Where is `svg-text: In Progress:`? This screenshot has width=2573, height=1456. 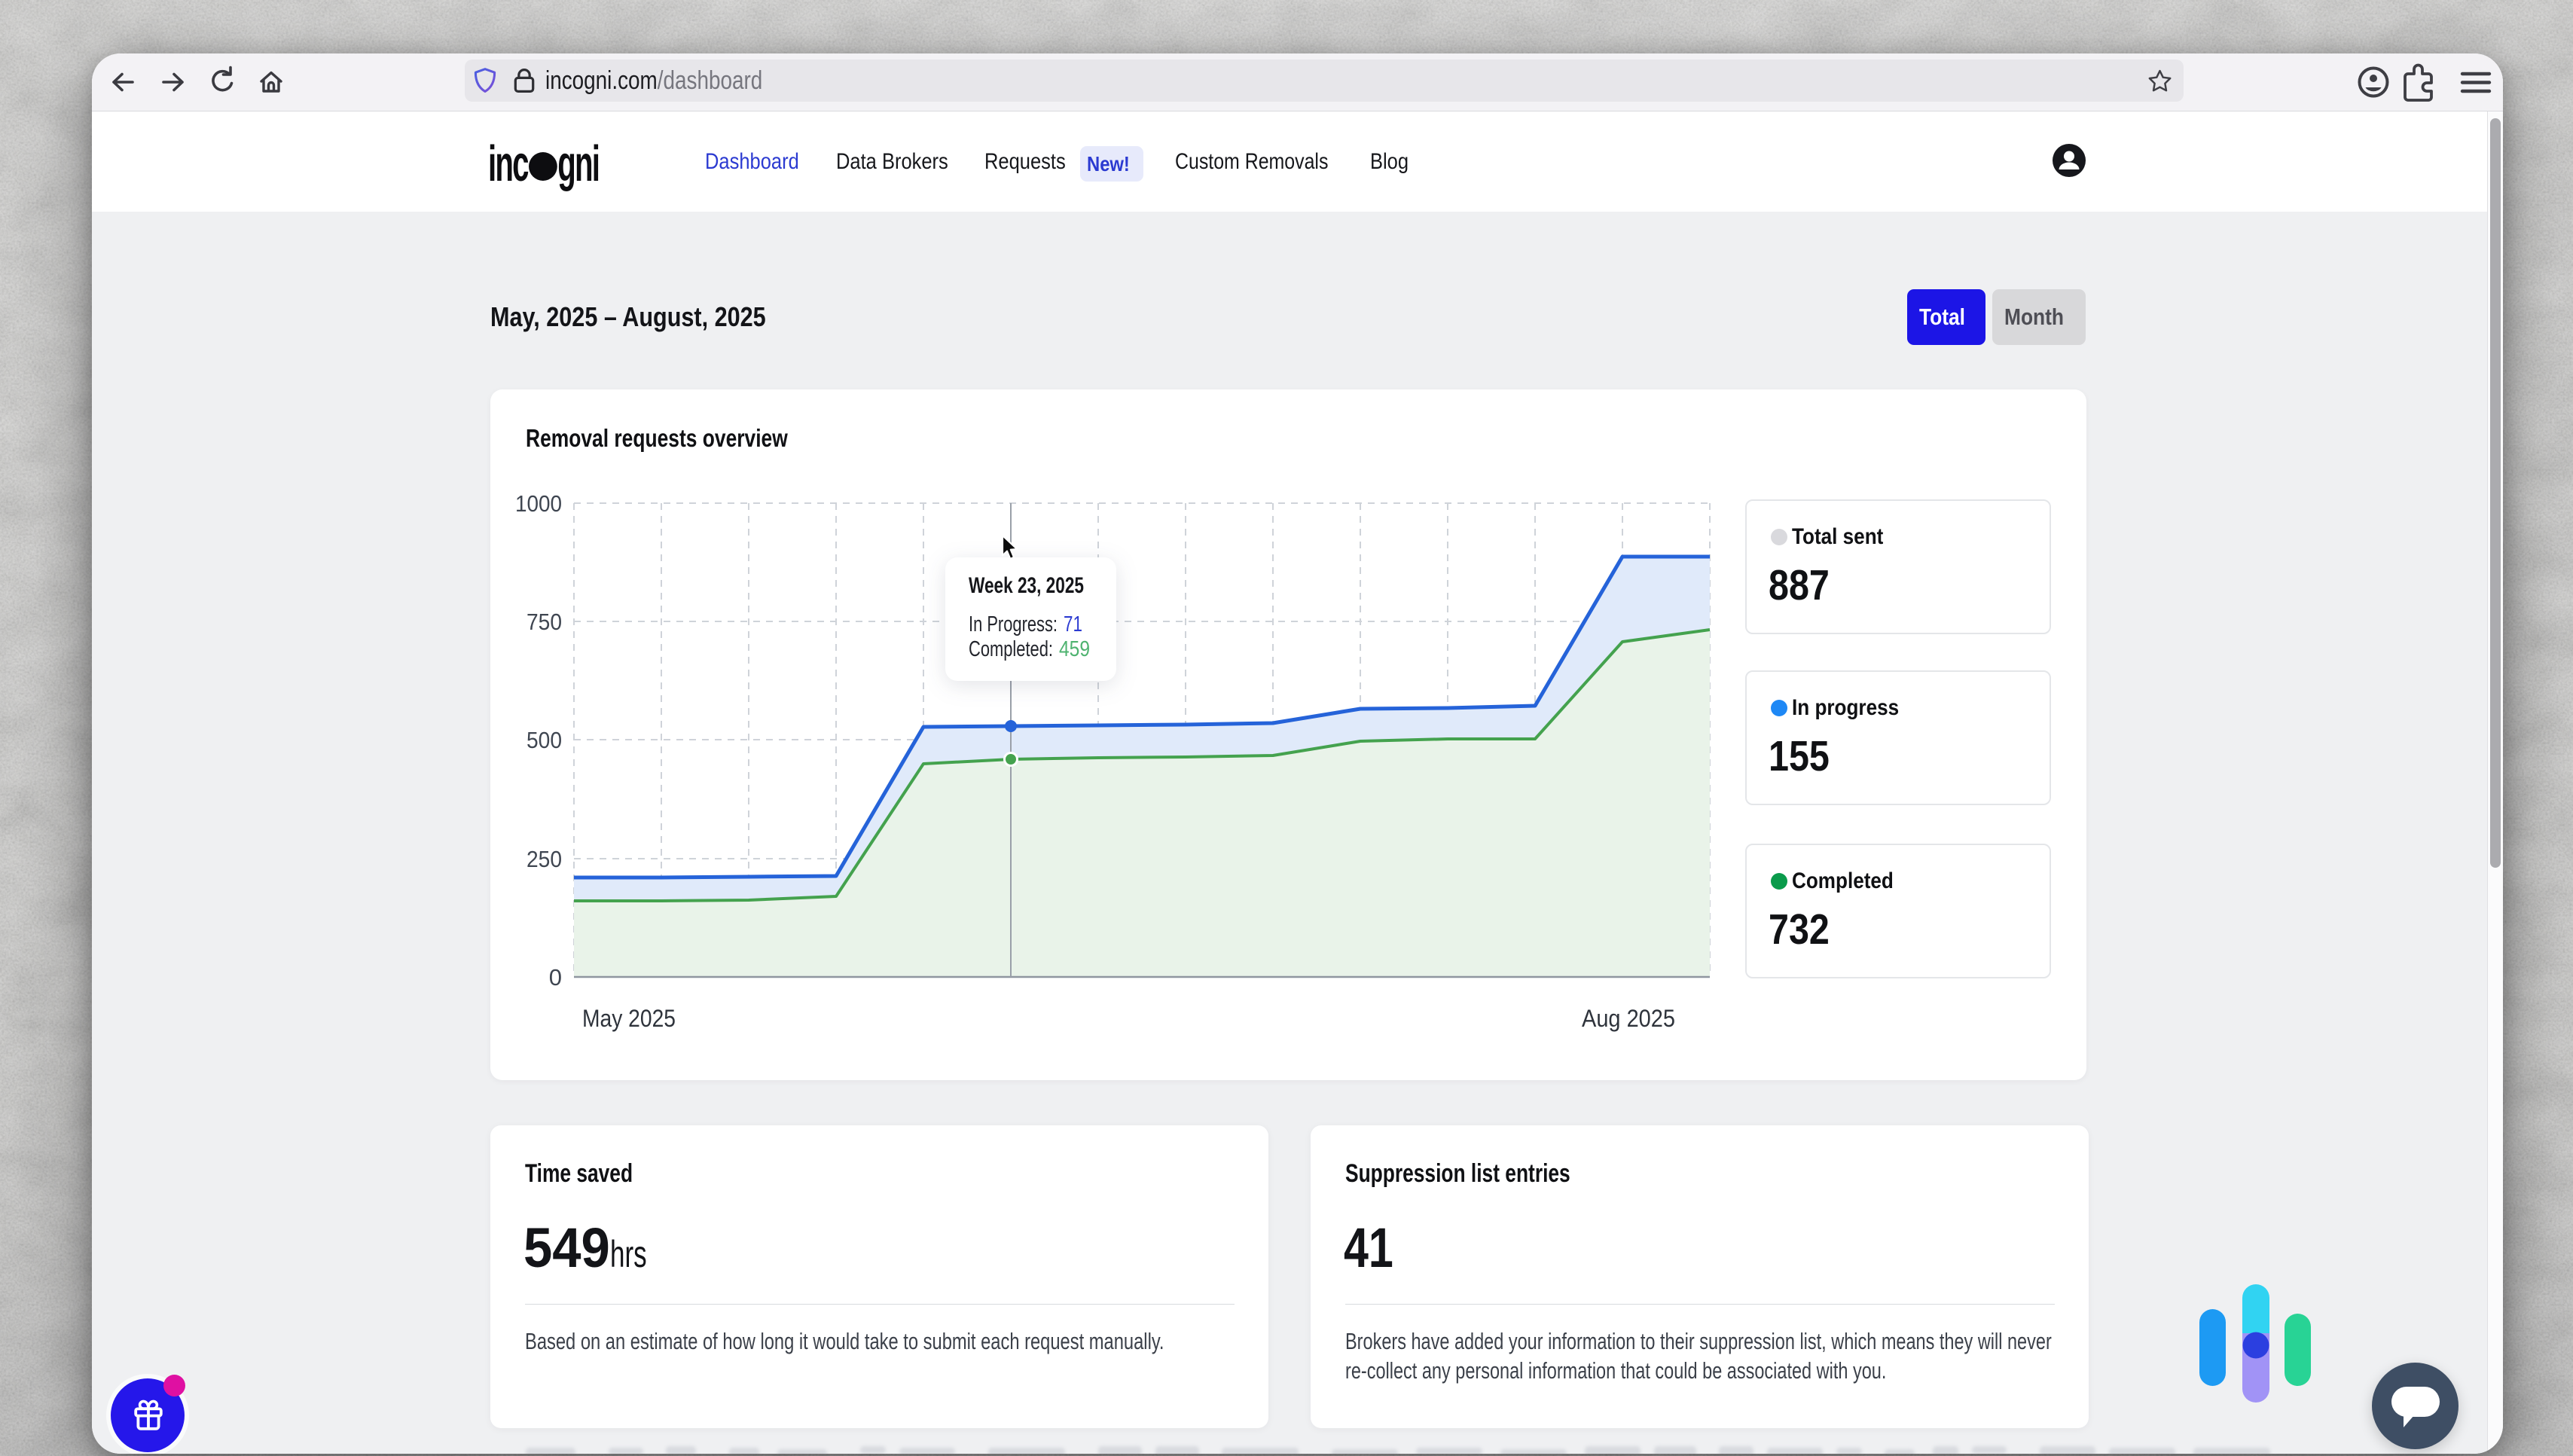 svg-text: In Progress: is located at coordinates (1013, 624).